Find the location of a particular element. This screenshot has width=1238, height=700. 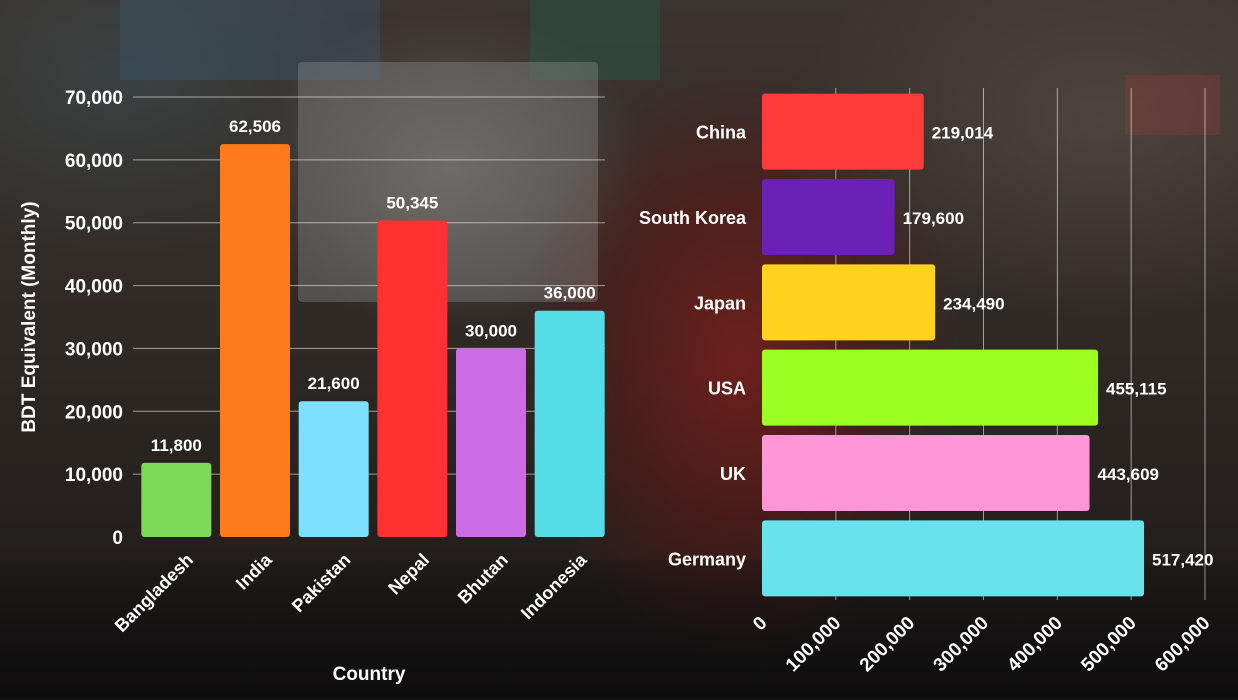

x-tick-label: 600,000 is located at coordinates (1182, 644).